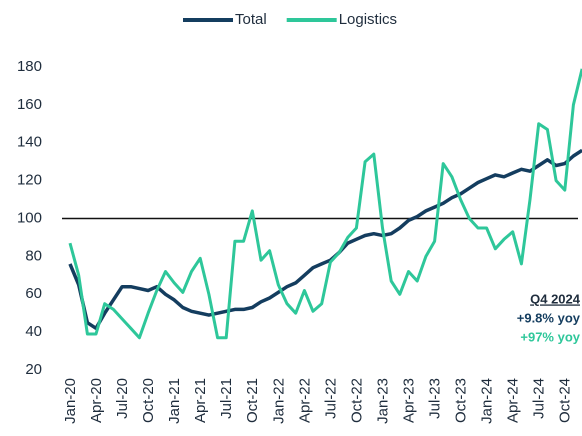  What do you see at coordinates (29, 66) in the screenshot?
I see `y-tick-label: 180` at bounding box center [29, 66].